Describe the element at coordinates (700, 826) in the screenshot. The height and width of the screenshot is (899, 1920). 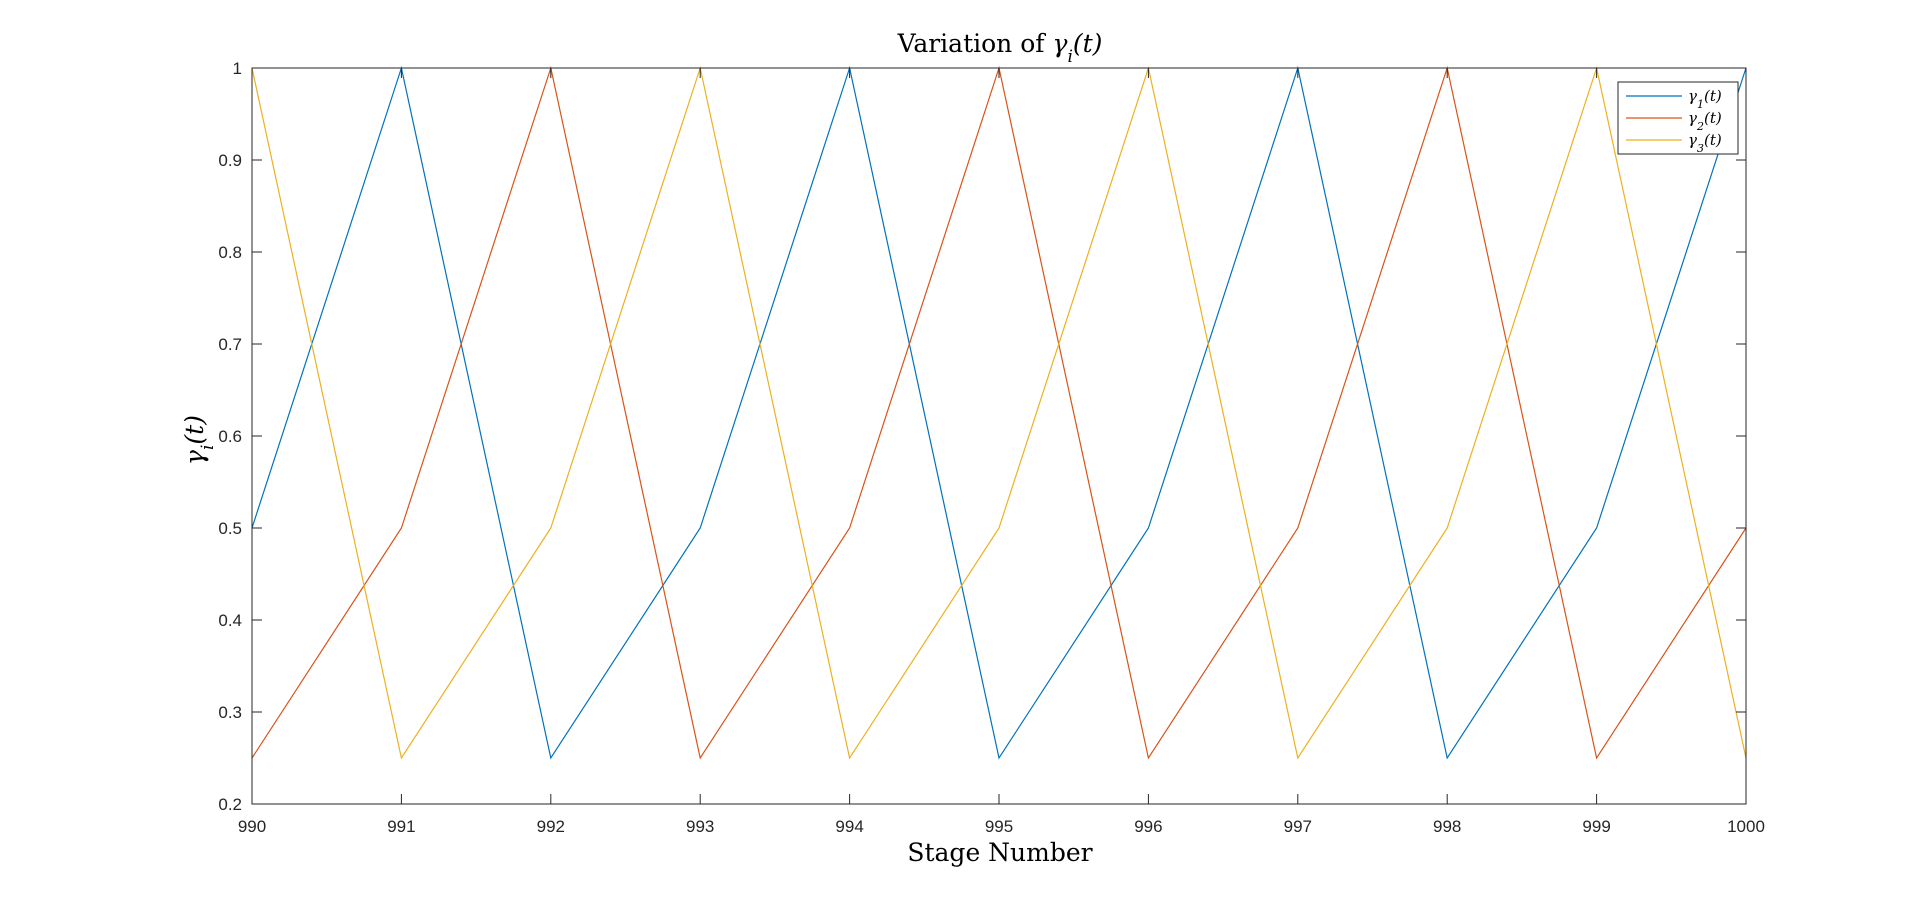
I see `x-tick-label: 993` at that location.